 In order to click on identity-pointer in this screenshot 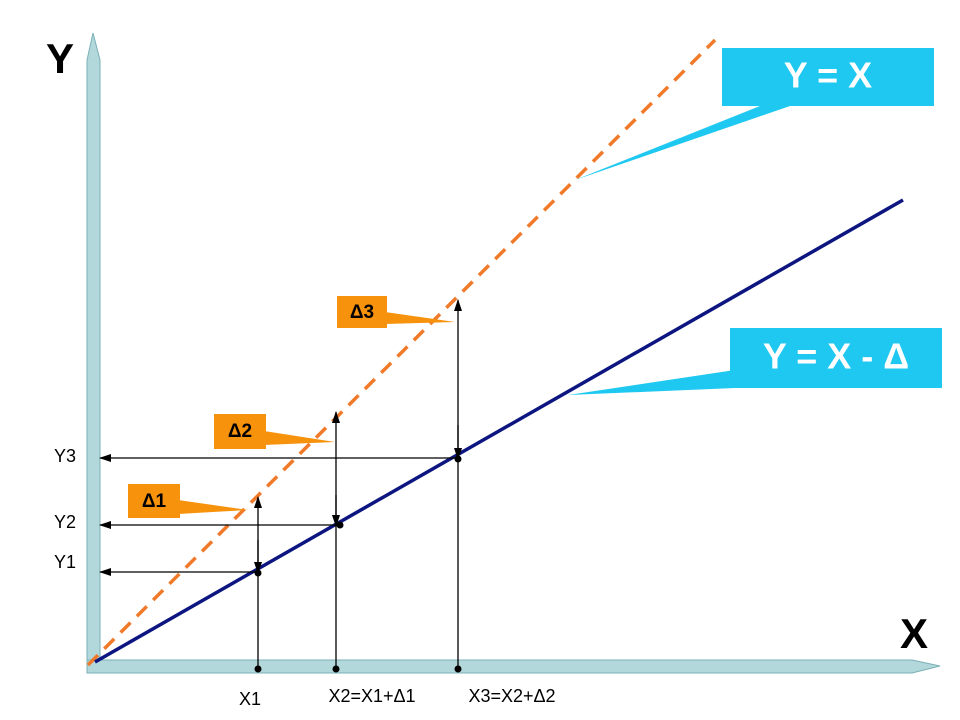, I will do `click(682, 143)`.